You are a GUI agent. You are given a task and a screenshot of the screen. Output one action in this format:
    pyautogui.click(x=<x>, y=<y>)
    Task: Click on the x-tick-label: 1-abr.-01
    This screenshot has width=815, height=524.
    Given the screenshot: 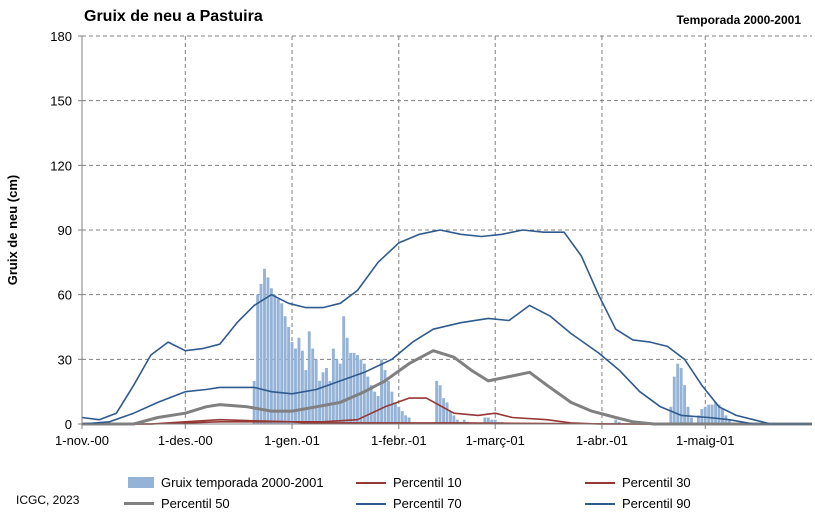 What is the action you would take?
    pyautogui.click(x=602, y=440)
    